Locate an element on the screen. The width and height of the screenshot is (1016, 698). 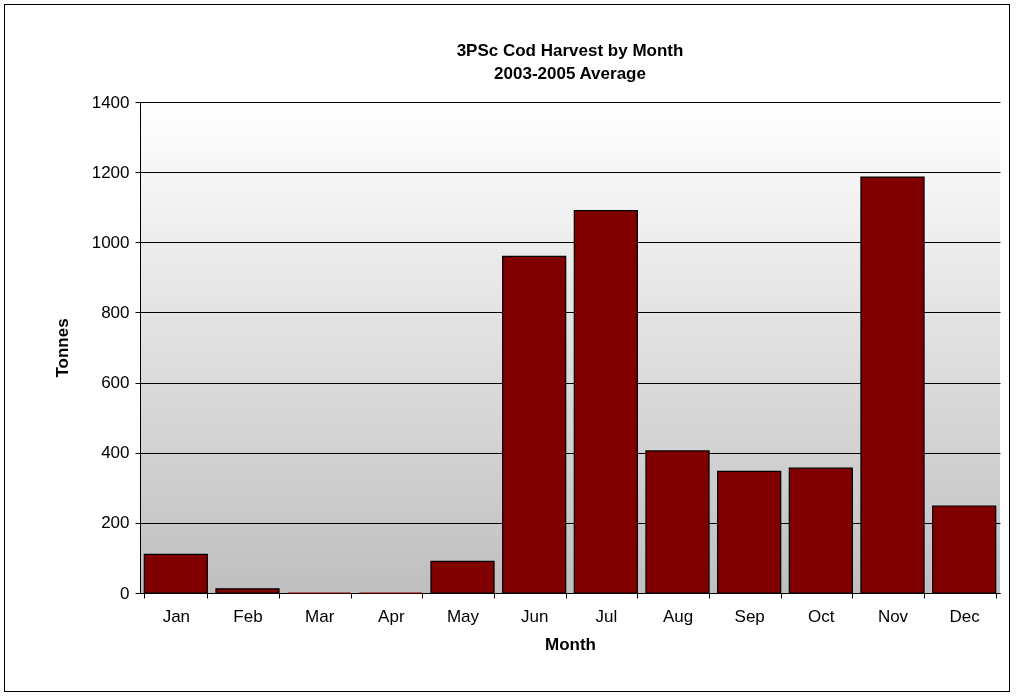
y-axis-title: Tonnes is located at coordinates (62, 348).